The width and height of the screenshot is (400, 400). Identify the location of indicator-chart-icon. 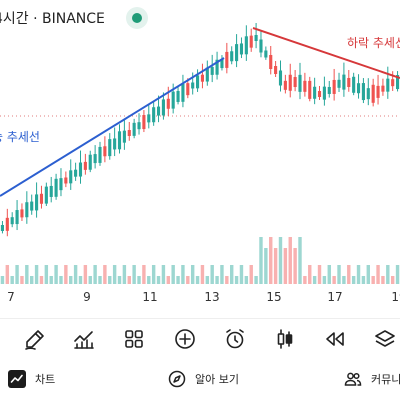
(84, 340).